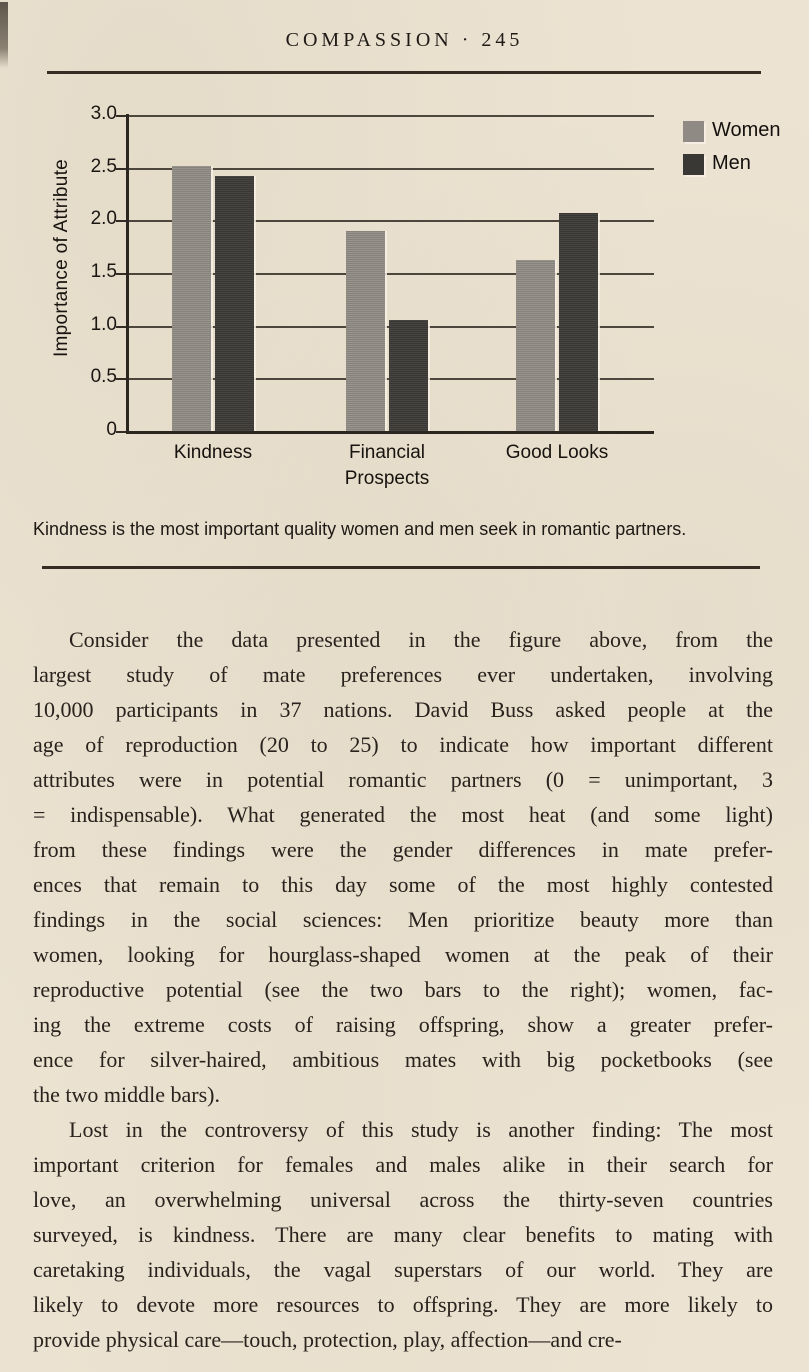 The height and width of the screenshot is (1372, 809). What do you see at coordinates (103, 376) in the screenshot?
I see `y-tick-label: 0.5` at bounding box center [103, 376].